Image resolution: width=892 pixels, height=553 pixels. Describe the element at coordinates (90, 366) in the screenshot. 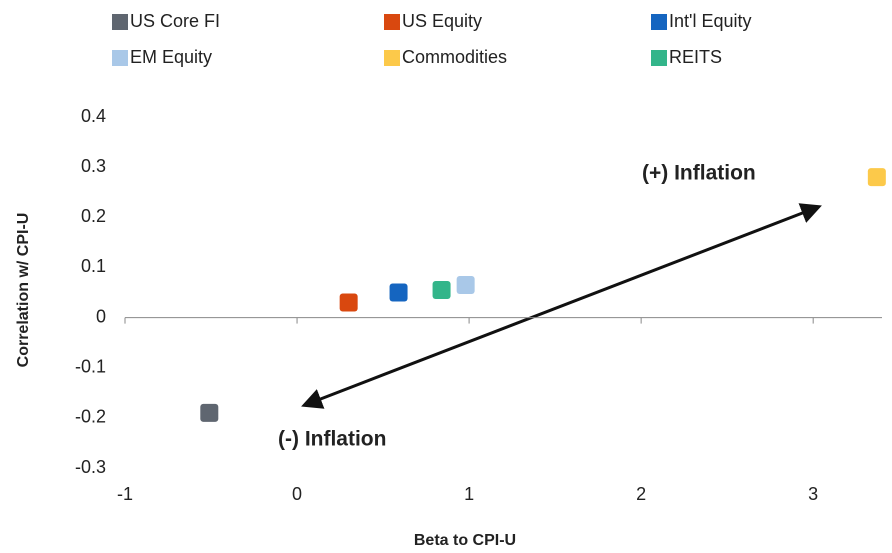

I see `y-tick-label: -0.1` at that location.